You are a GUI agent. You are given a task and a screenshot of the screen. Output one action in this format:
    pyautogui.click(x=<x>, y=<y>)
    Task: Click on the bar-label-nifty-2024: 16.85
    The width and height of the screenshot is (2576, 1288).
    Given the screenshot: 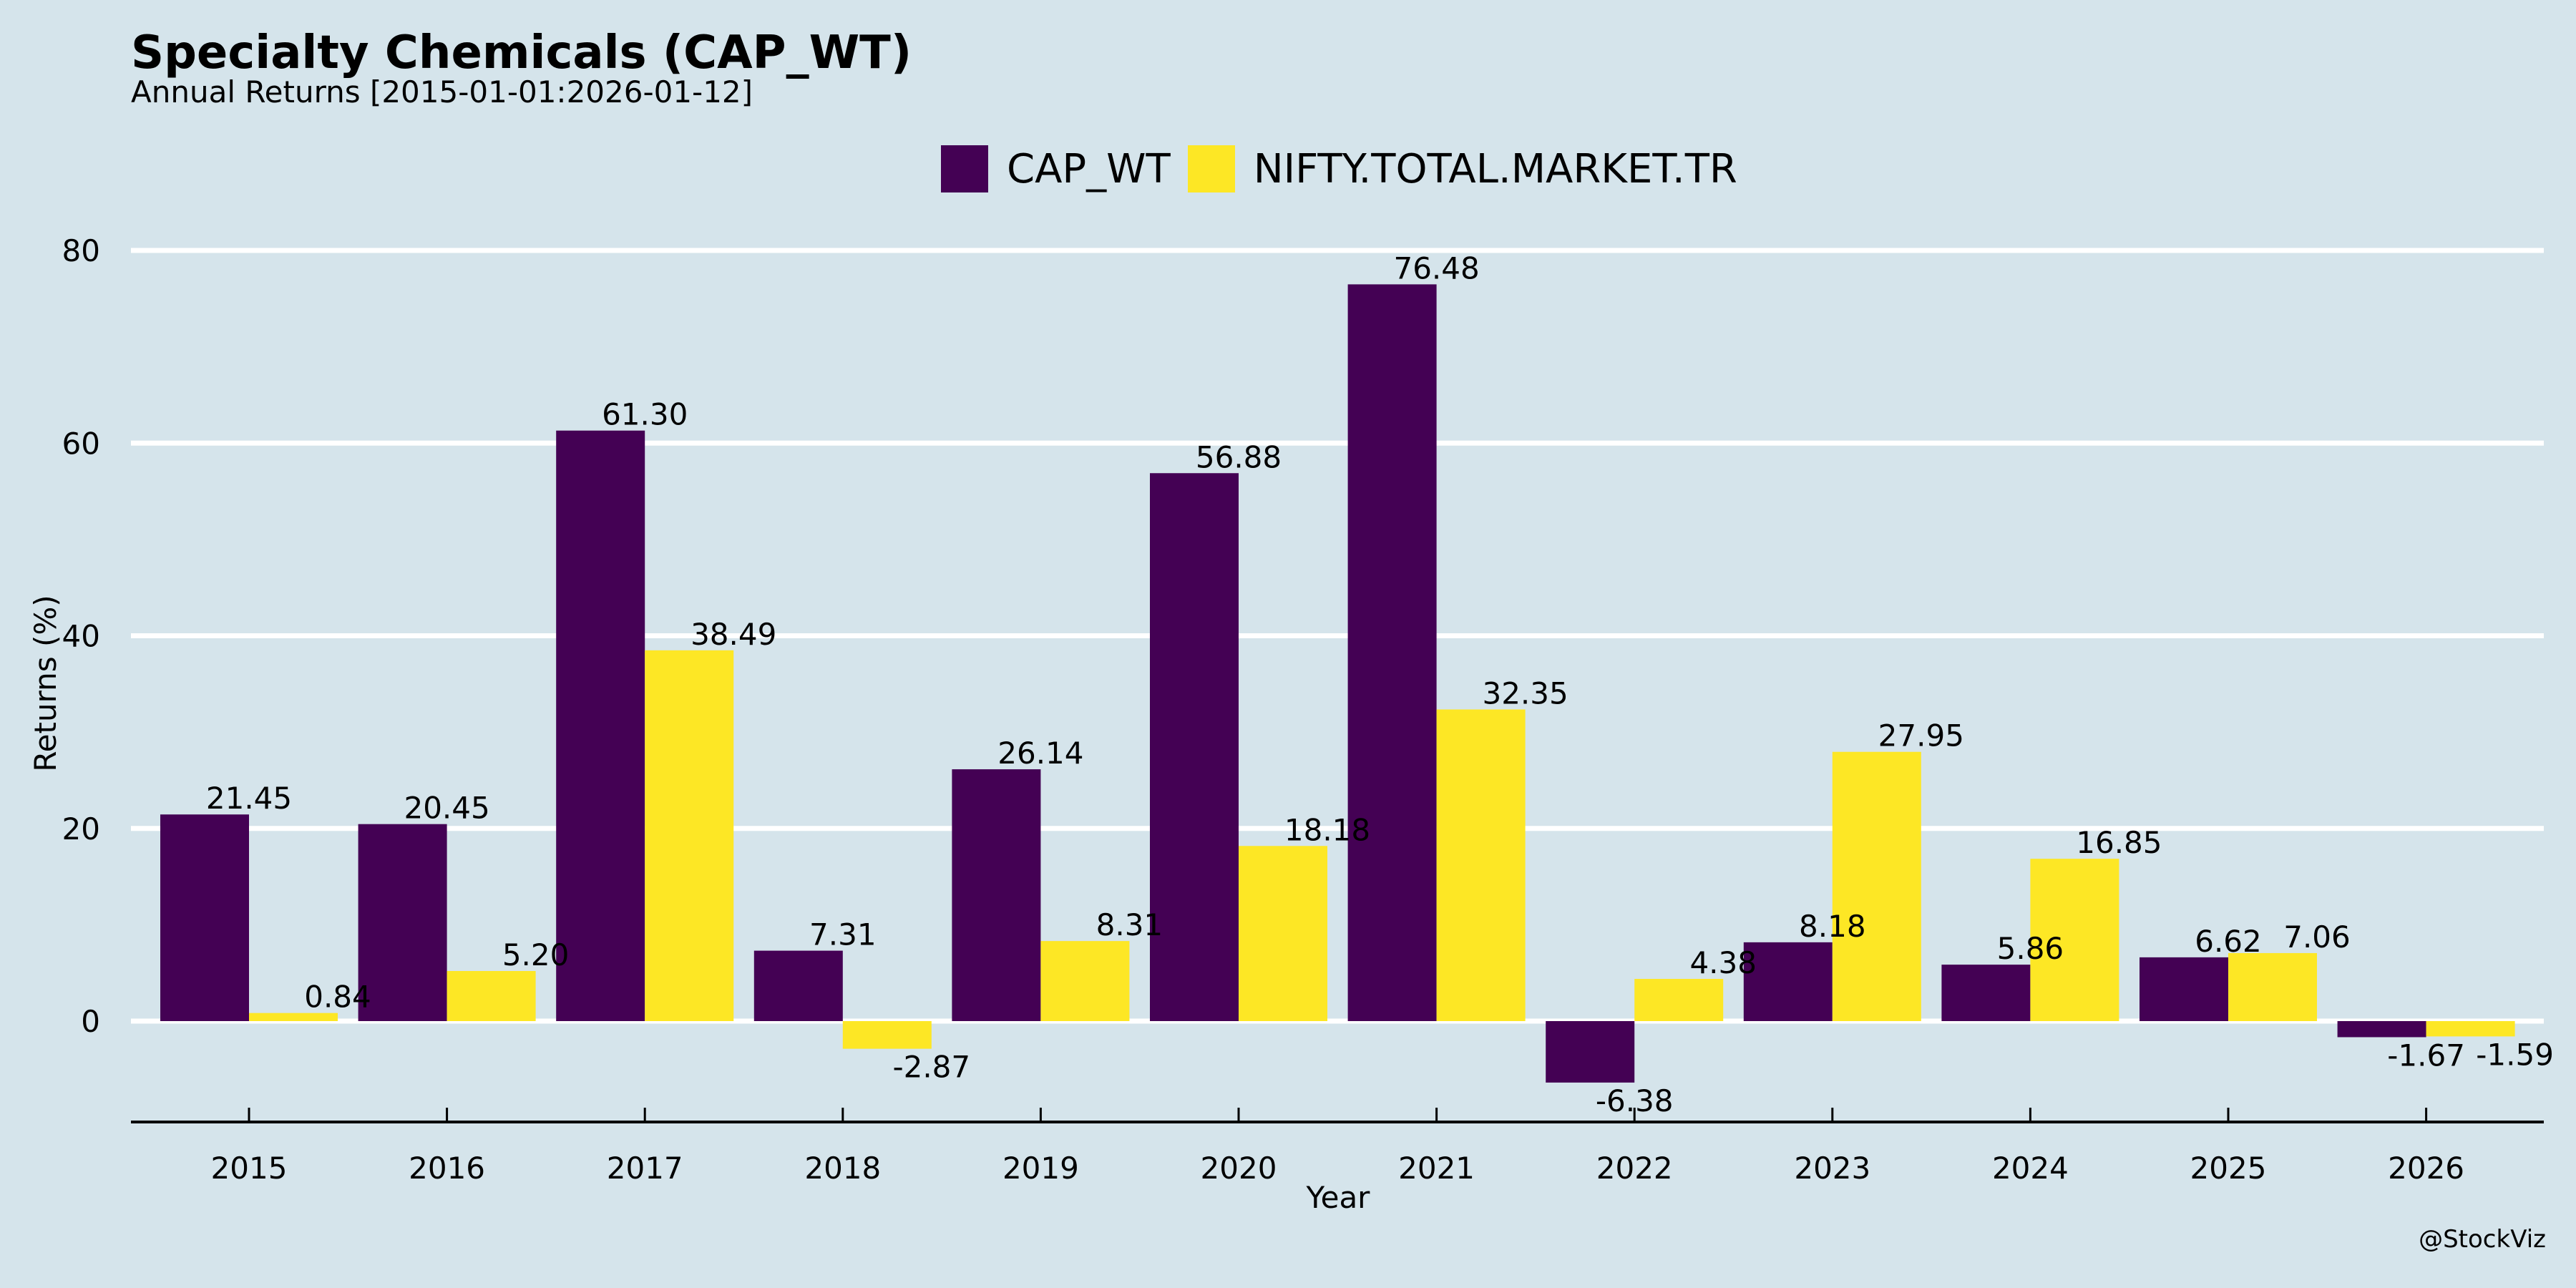 What is the action you would take?
    pyautogui.click(x=2119, y=842)
    